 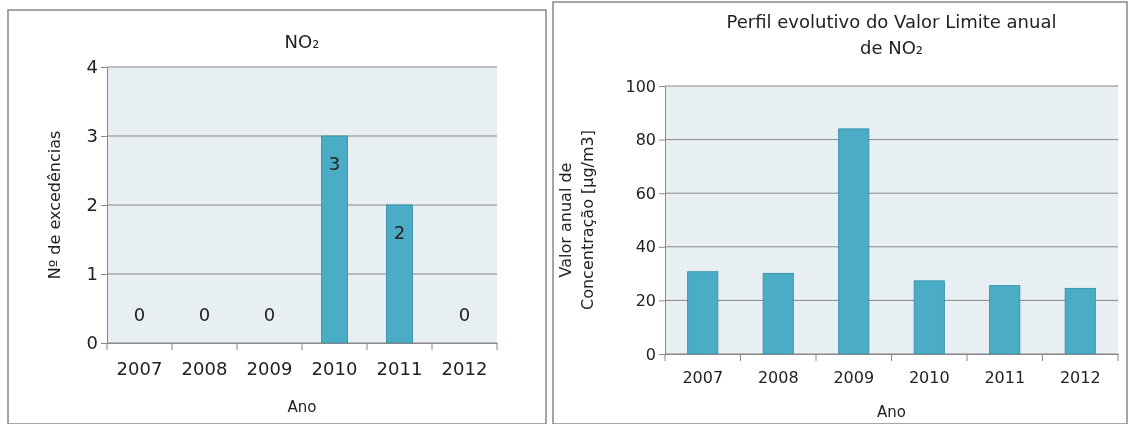 I want to click on y-tick-label: 40, so click(x=645, y=247).